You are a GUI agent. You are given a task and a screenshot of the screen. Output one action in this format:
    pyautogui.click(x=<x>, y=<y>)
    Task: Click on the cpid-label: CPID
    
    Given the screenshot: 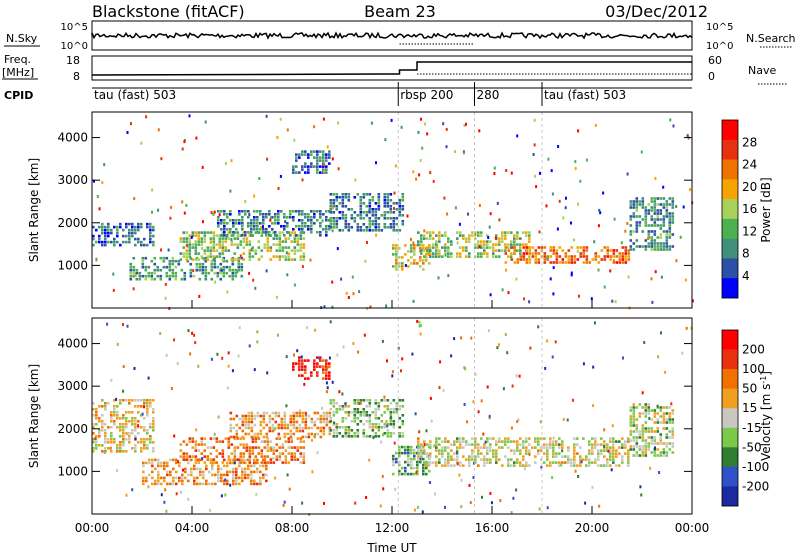 What is the action you would take?
    pyautogui.click(x=18, y=95)
    